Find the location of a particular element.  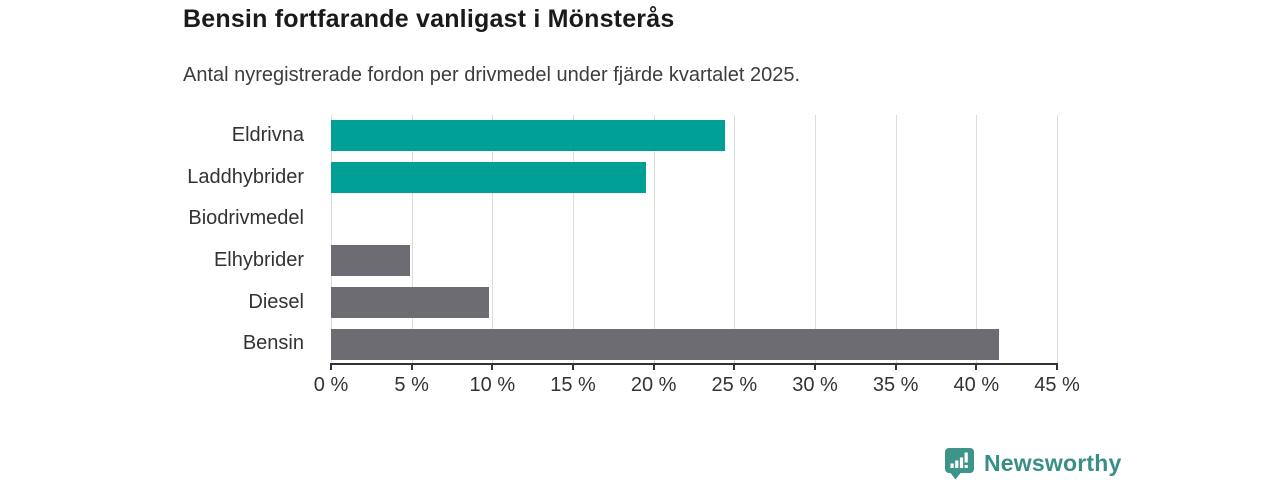

x-tick-label: 15 % is located at coordinates (573, 385).